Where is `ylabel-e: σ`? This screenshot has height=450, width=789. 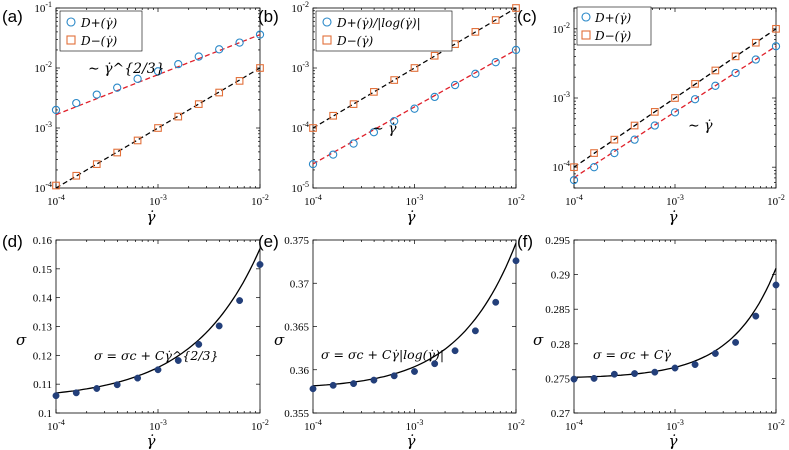
ylabel-e: σ is located at coordinates (279, 340).